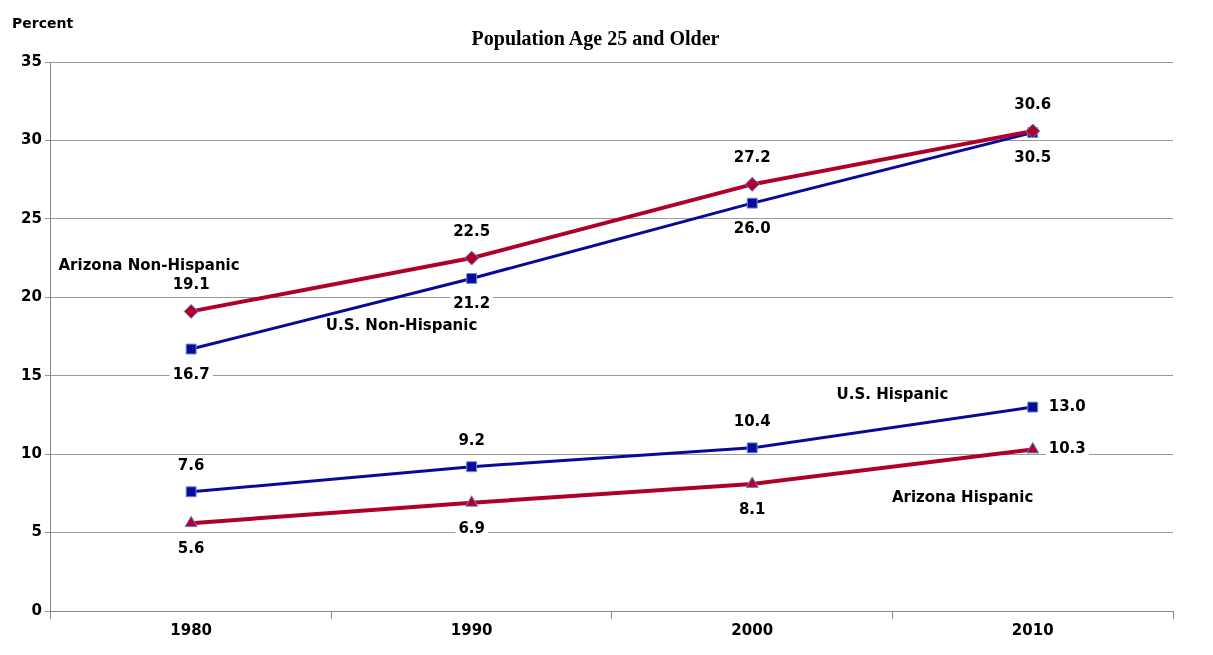 The height and width of the screenshot is (655, 1213). Describe the element at coordinates (191, 548) in the screenshot. I see `data-label: 5.6` at that location.